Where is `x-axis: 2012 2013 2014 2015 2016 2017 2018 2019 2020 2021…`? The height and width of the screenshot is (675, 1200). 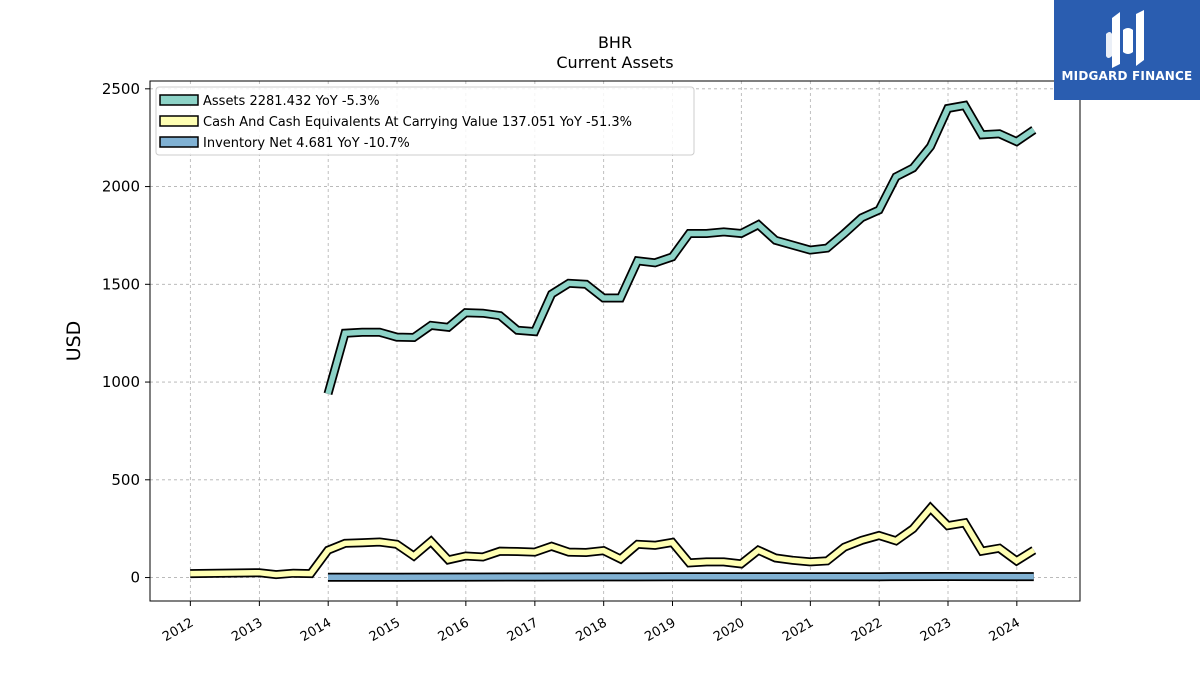
x-axis: 2012 2013 2014 2015 2016 2017 2018 2019 2020 2021… is located at coordinates (591, 623).